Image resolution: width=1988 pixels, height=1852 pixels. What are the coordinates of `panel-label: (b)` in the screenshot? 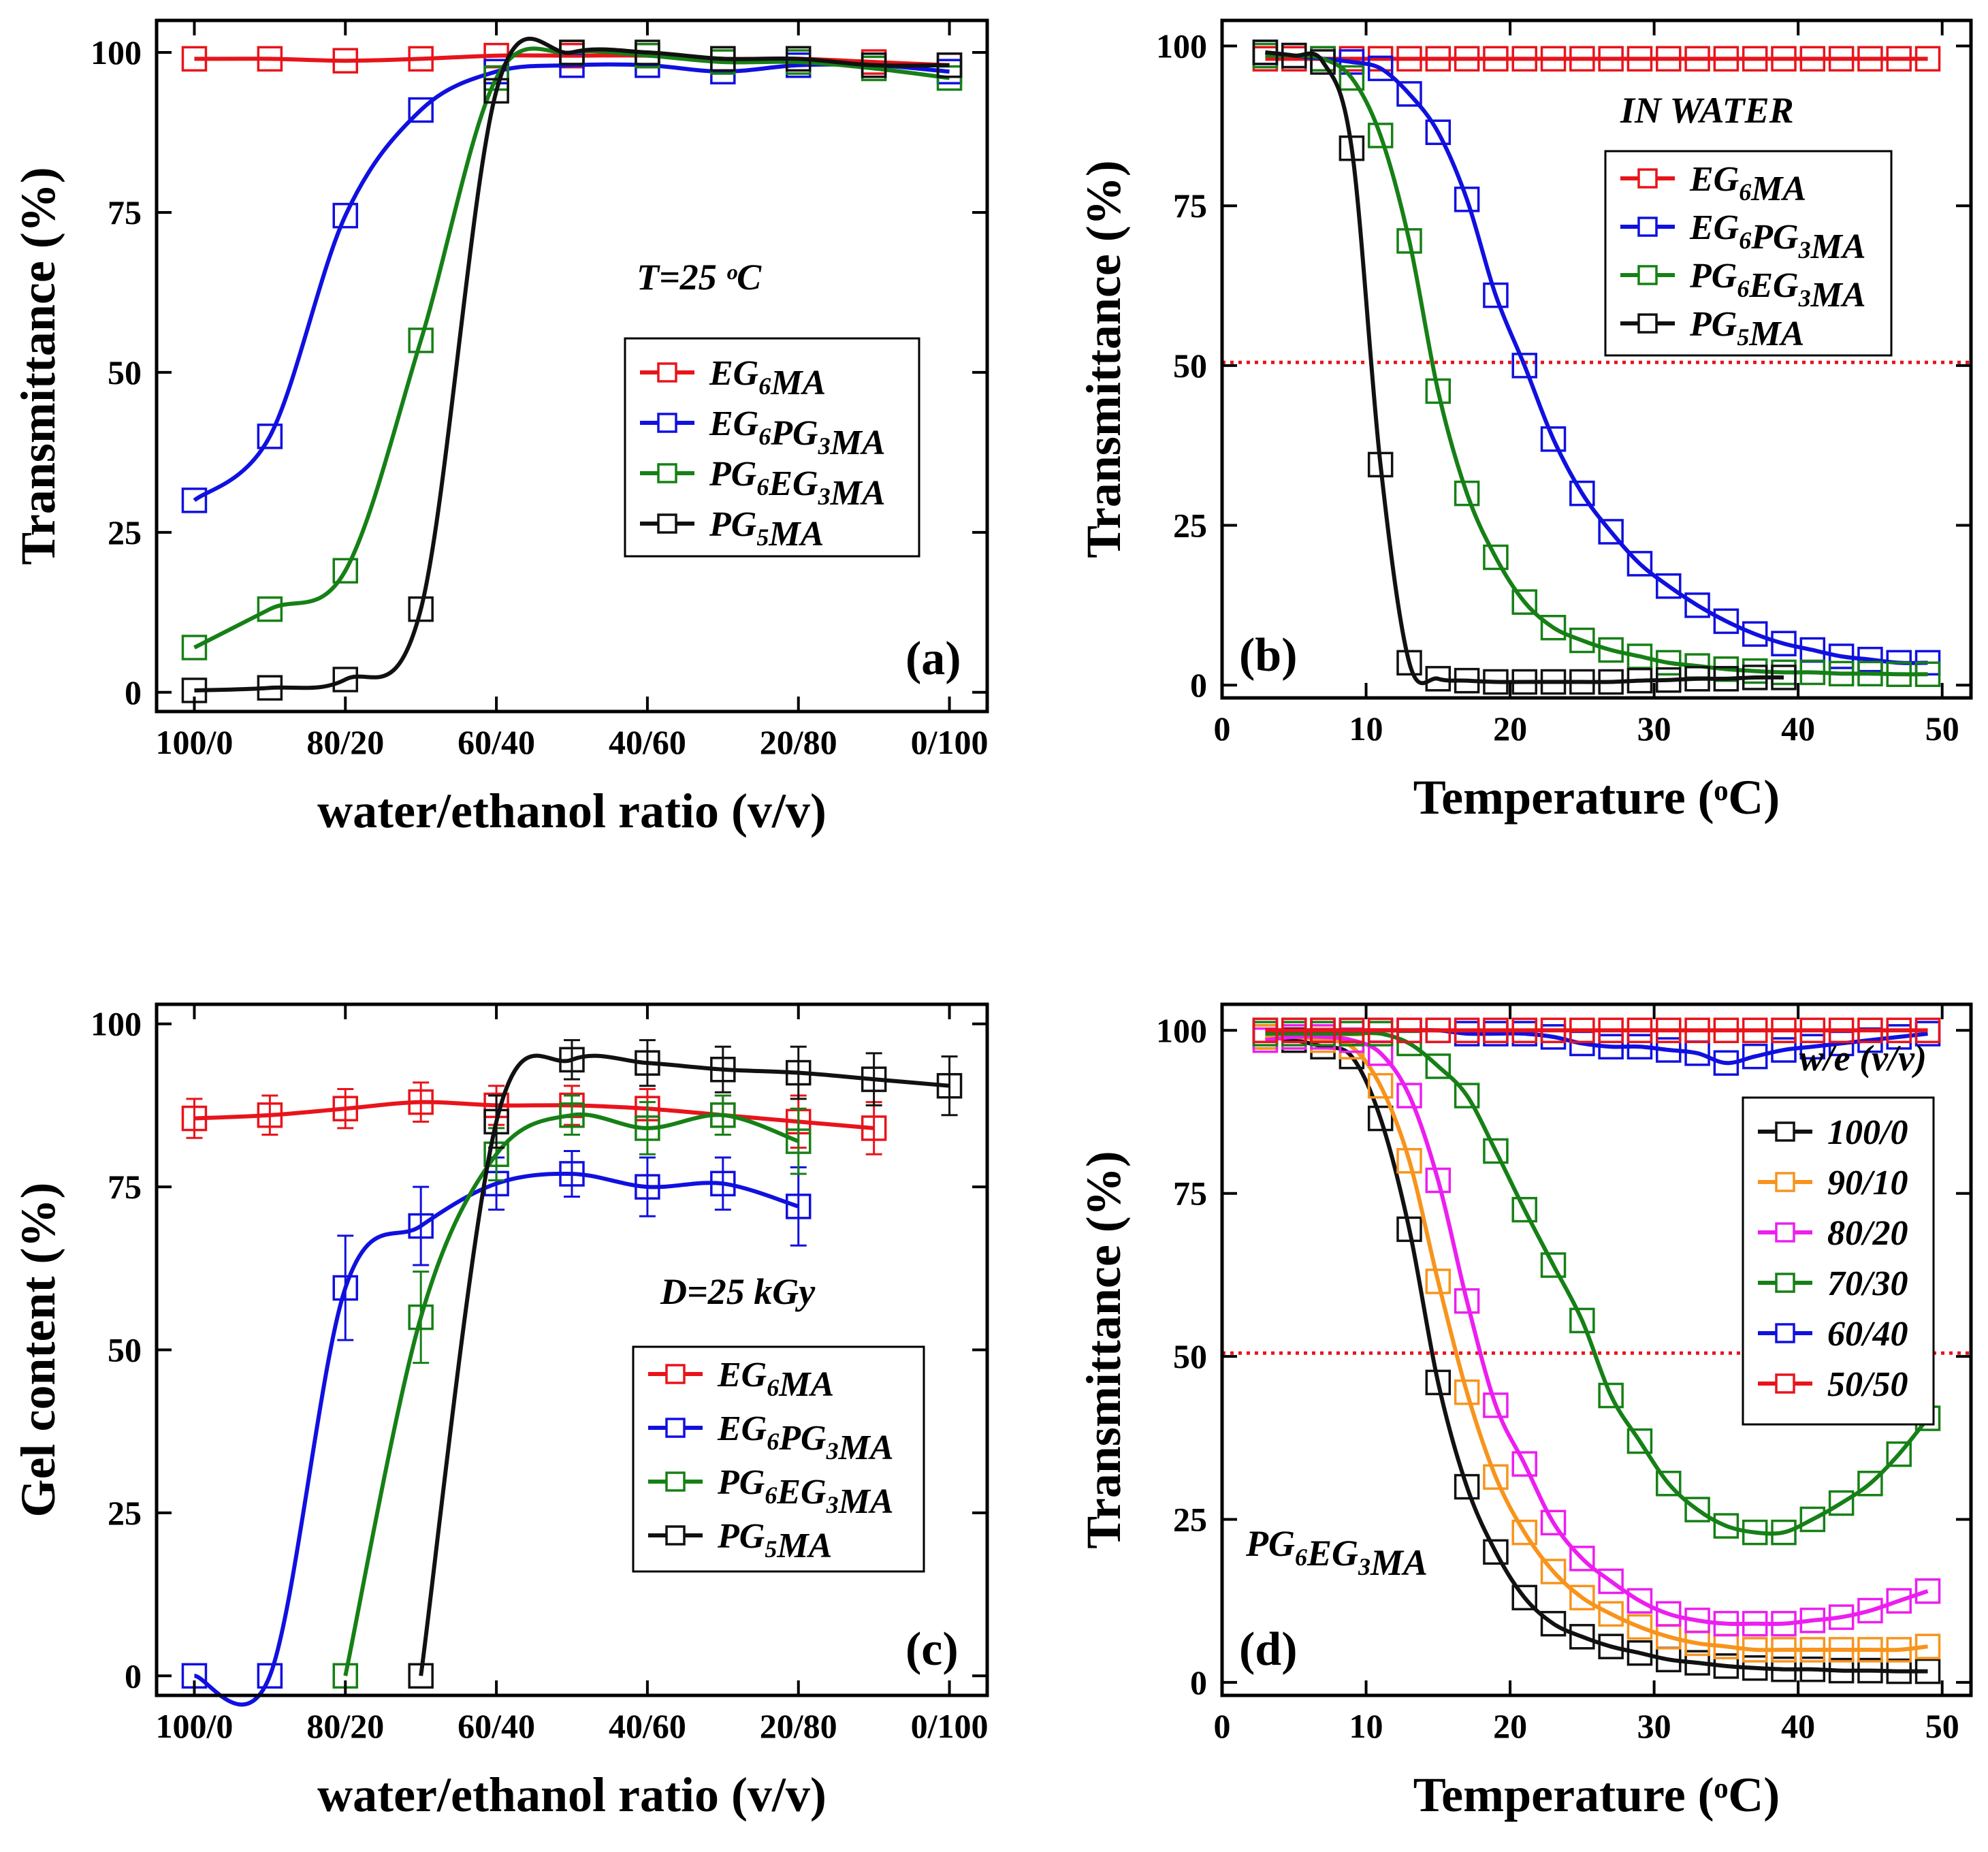 It's located at (1268, 655).